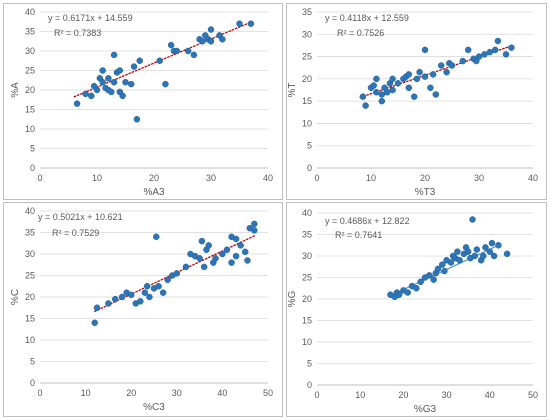 The height and width of the screenshot is (420, 550). Describe the element at coordinates (292, 90) in the screenshot. I see `y-axis-title: %T` at that location.